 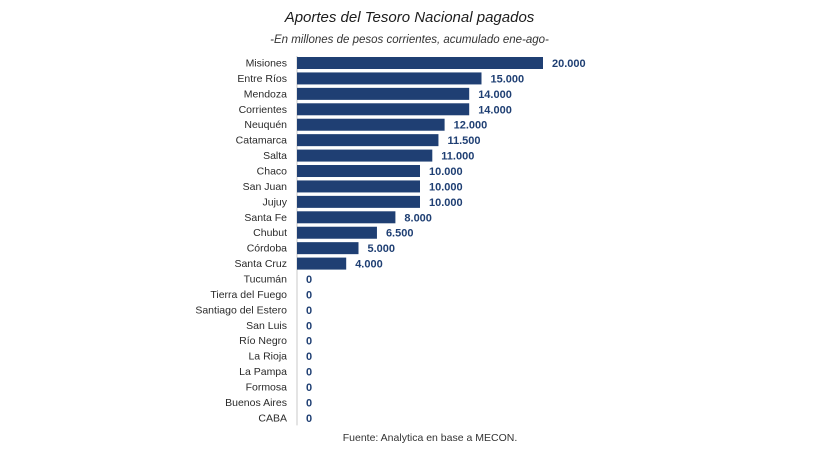 I want to click on category-label: San Juan, so click(x=265, y=187).